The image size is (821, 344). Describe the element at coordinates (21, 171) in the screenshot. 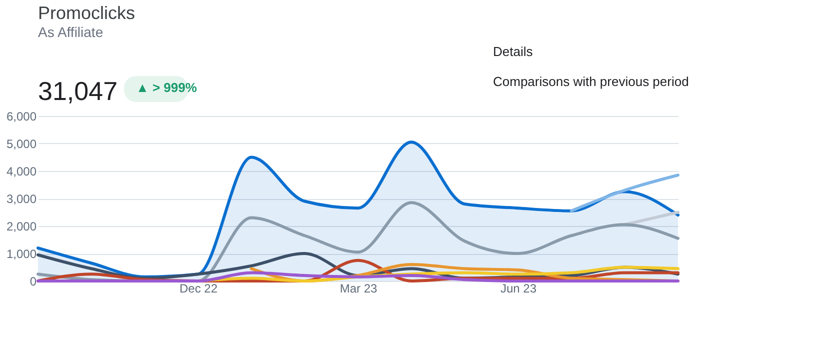

I see `y-tick-label: 4,000` at that location.